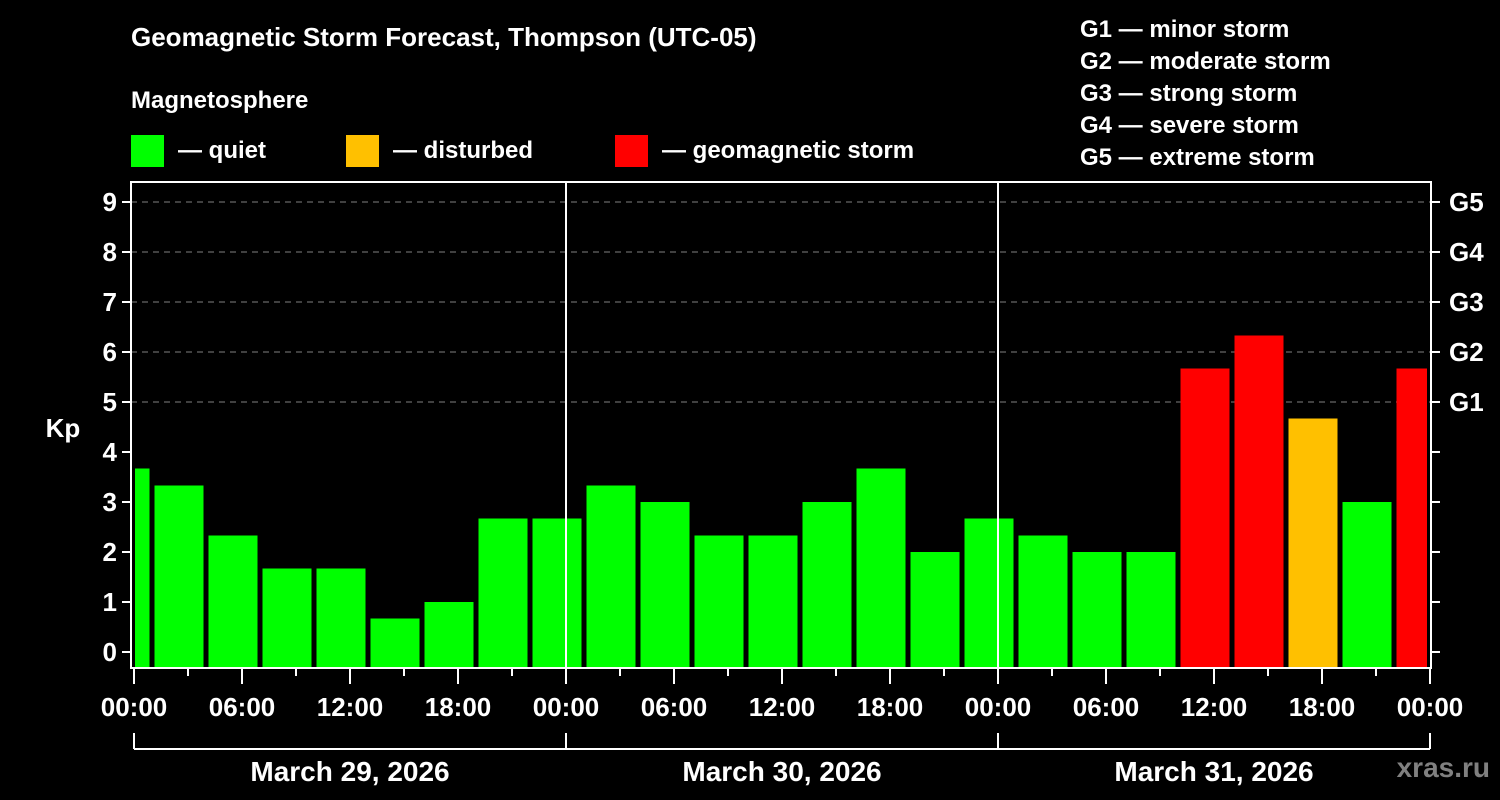 The height and width of the screenshot is (800, 1500). Describe the element at coordinates (110, 652) in the screenshot. I see `y-tick-label: 0` at that location.